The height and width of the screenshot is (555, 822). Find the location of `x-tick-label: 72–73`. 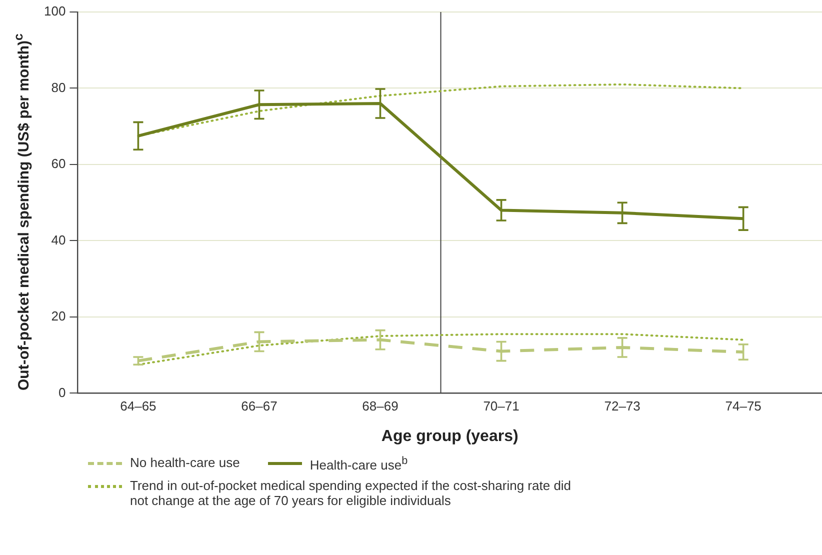

x-tick-label: 72–73 is located at coordinates (622, 406).